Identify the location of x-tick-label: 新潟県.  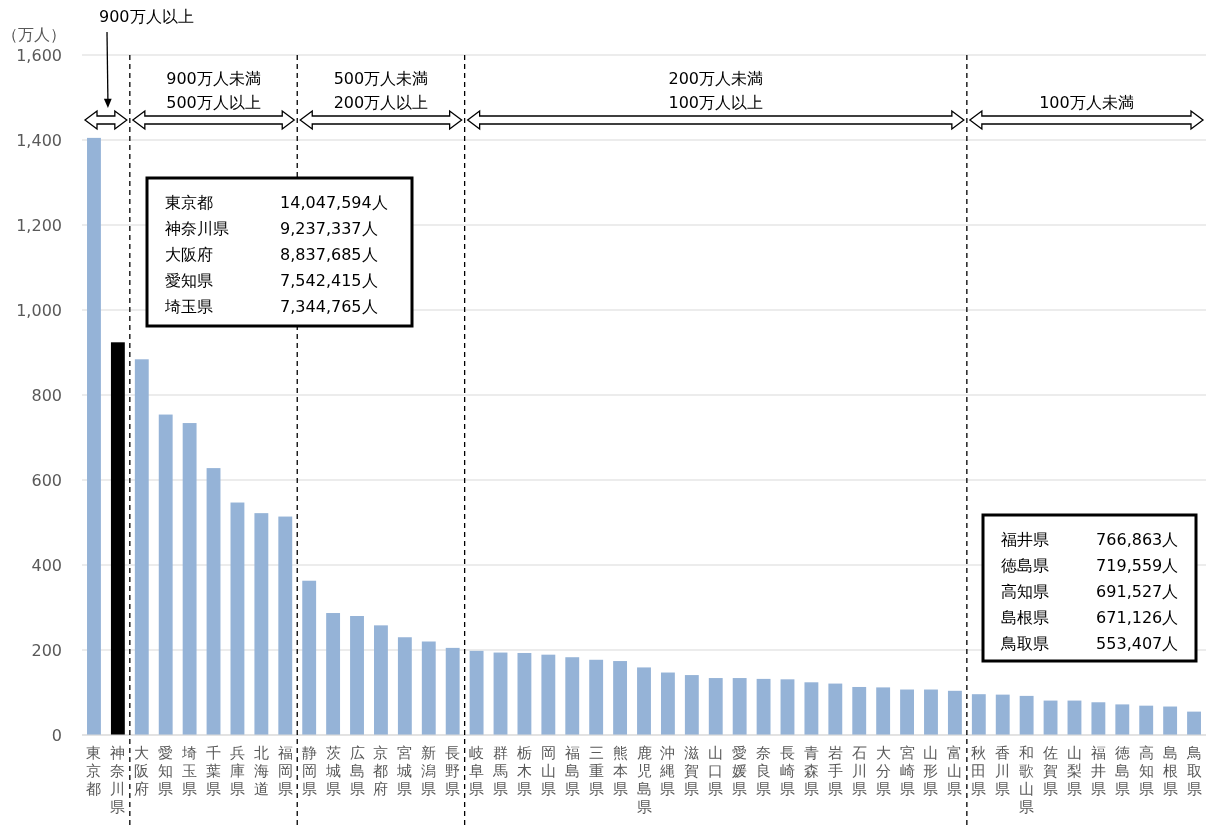
(429, 771).